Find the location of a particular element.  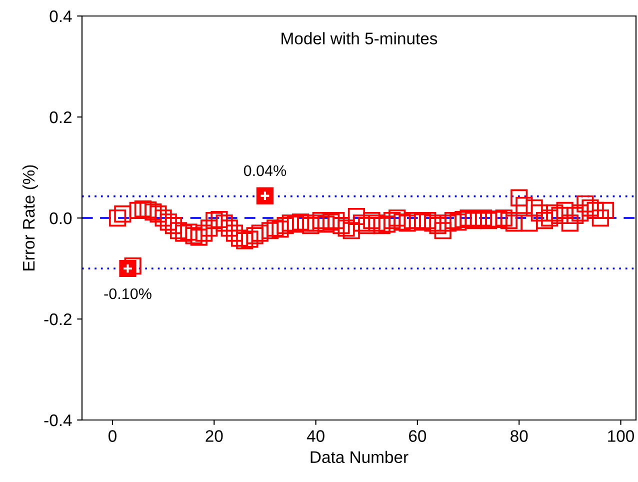

x-tick-label: 20 is located at coordinates (214, 436).